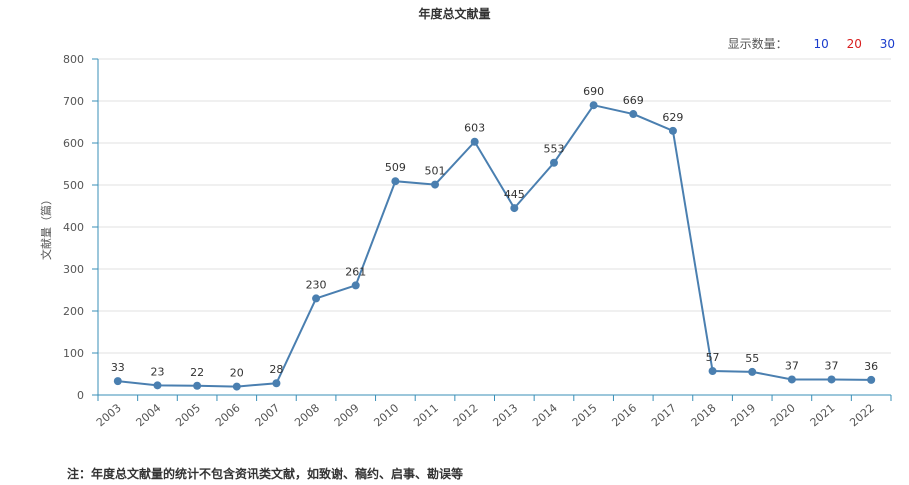  I want to click on x-tick-label: 2017, so click(664, 415).